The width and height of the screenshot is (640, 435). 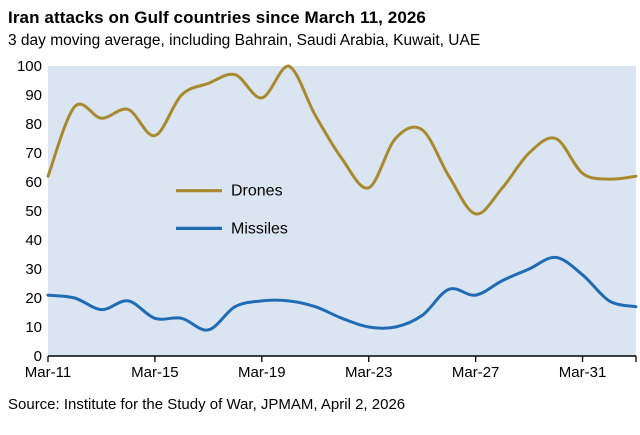 I want to click on legend-missiles: Missiles, so click(x=232, y=228).